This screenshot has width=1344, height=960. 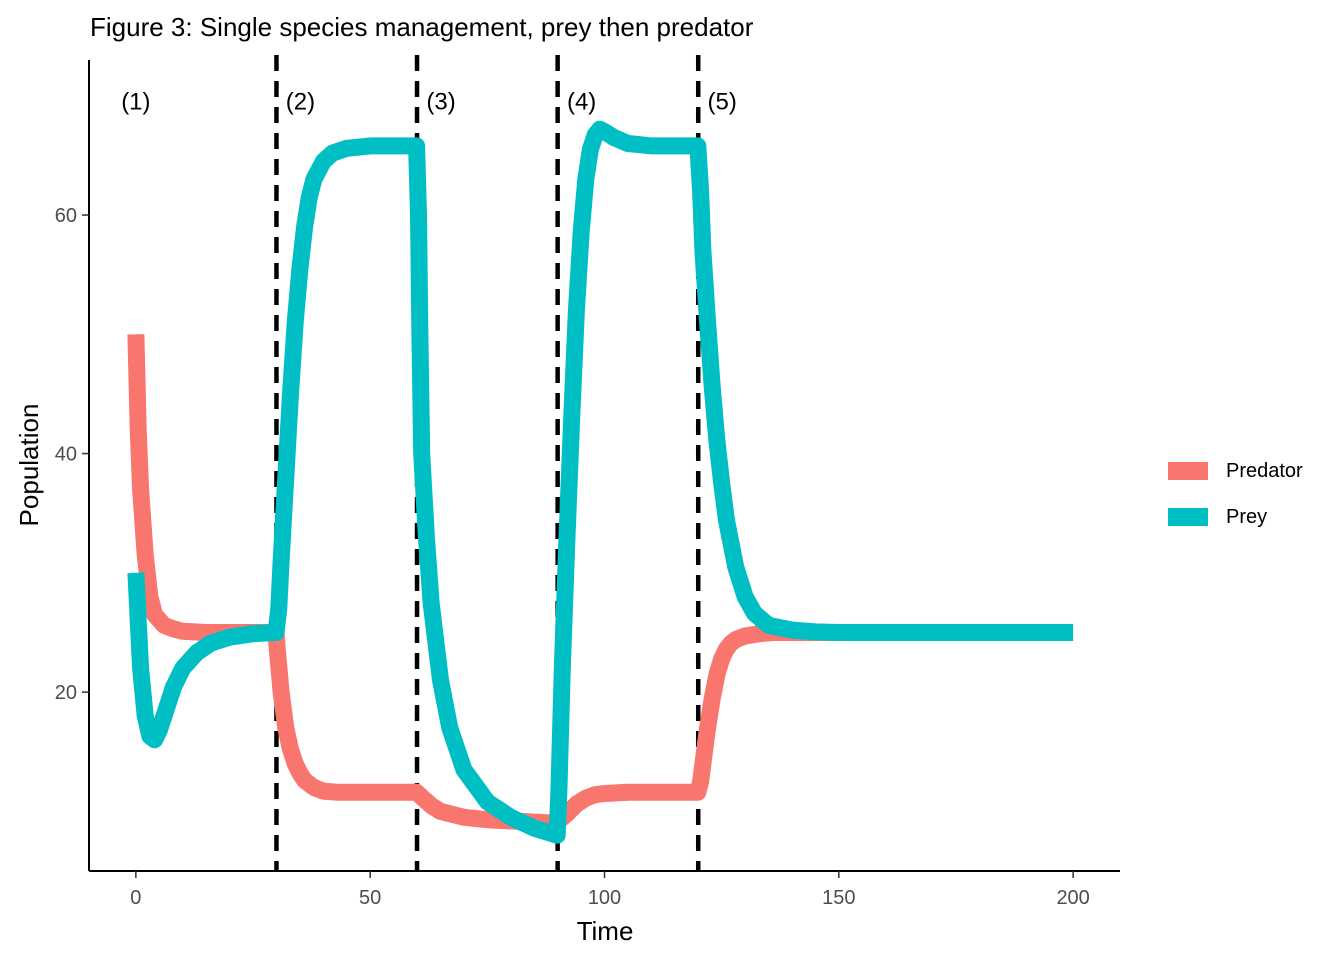 I want to click on legend-item-predator: Predator, so click(x=1235, y=471).